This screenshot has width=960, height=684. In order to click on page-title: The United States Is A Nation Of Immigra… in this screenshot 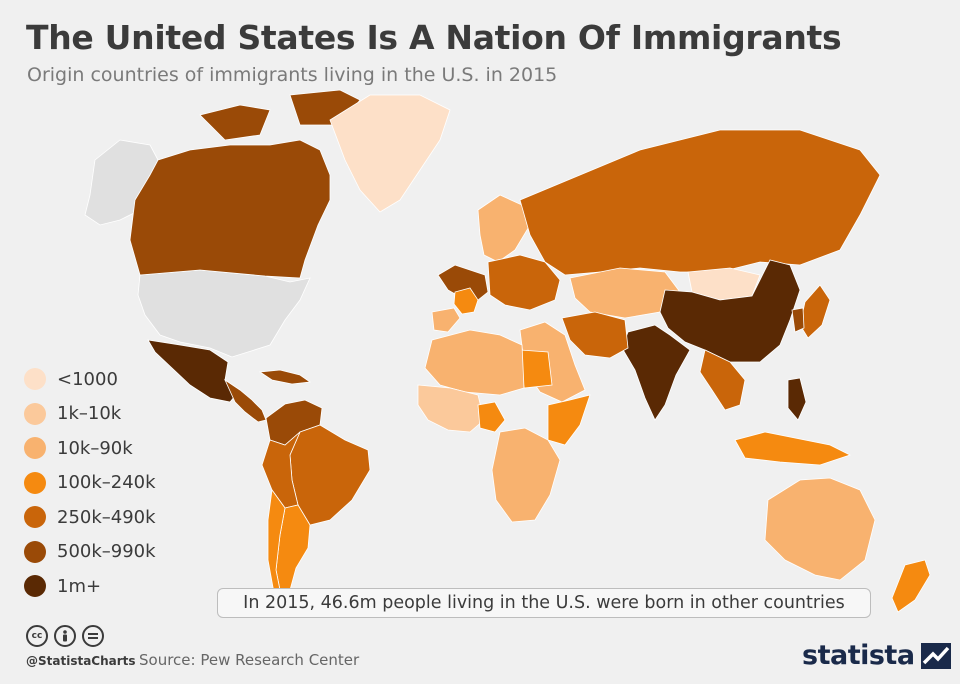, I will do `click(434, 37)`.